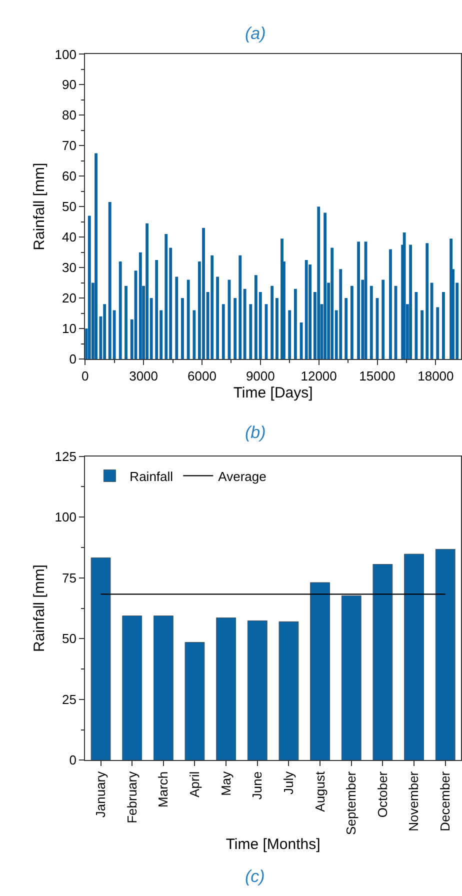 The width and height of the screenshot is (462, 896). What do you see at coordinates (163, 789) in the screenshot?
I see `x-tick-label: March` at bounding box center [163, 789].